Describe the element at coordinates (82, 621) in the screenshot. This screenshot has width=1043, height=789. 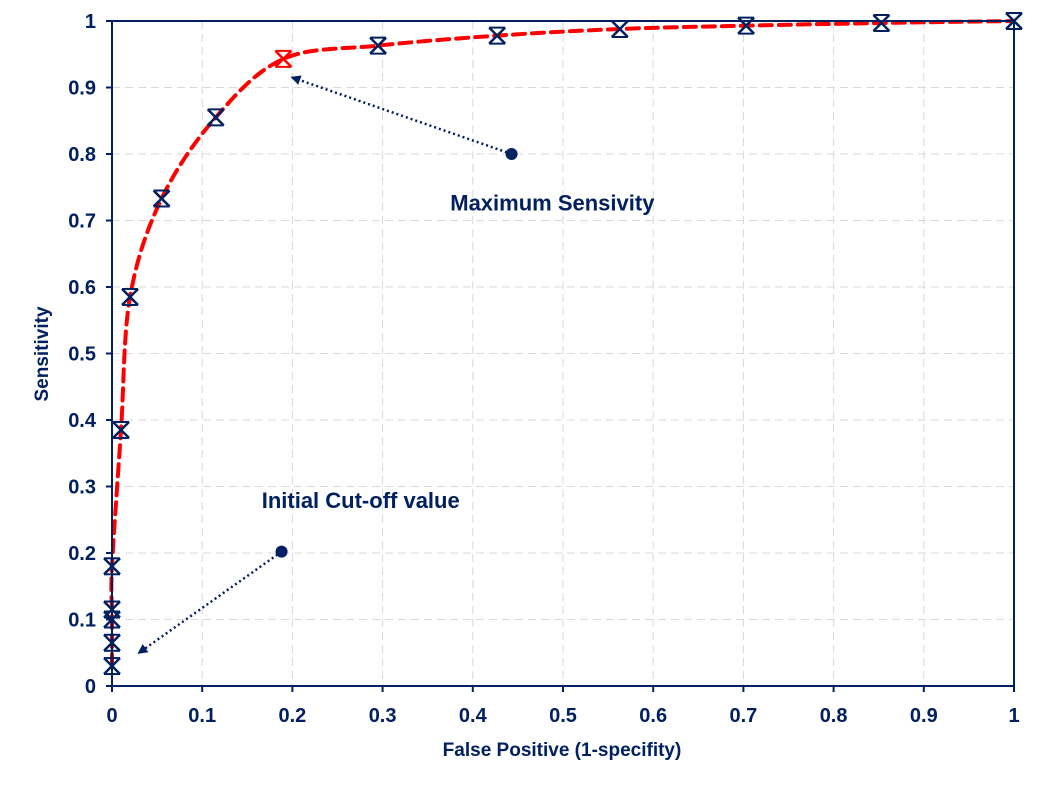
I see `y-tick-label: 0.1` at that location.